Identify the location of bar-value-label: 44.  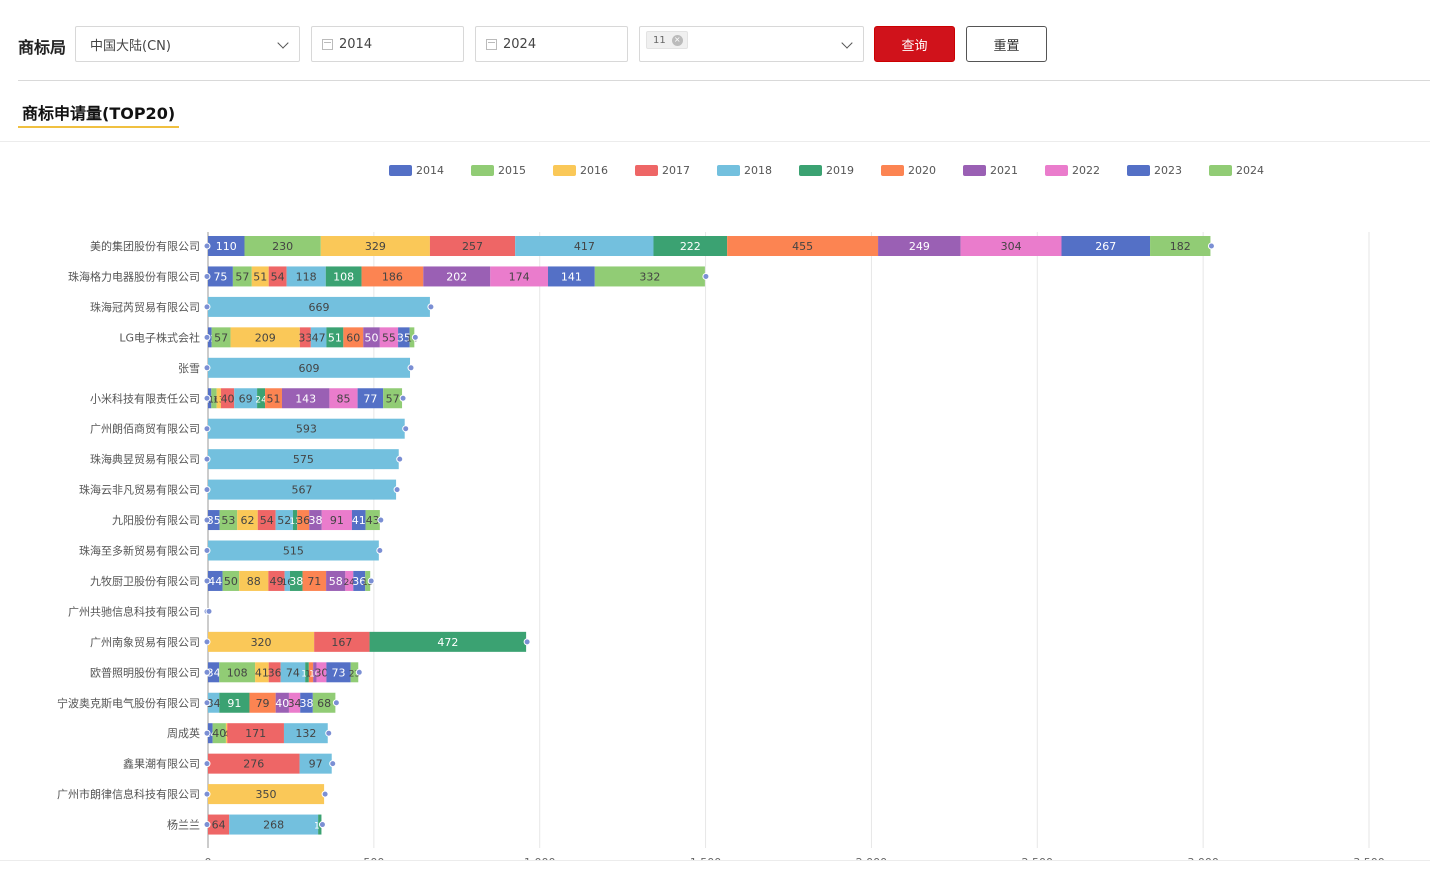
(215, 581).